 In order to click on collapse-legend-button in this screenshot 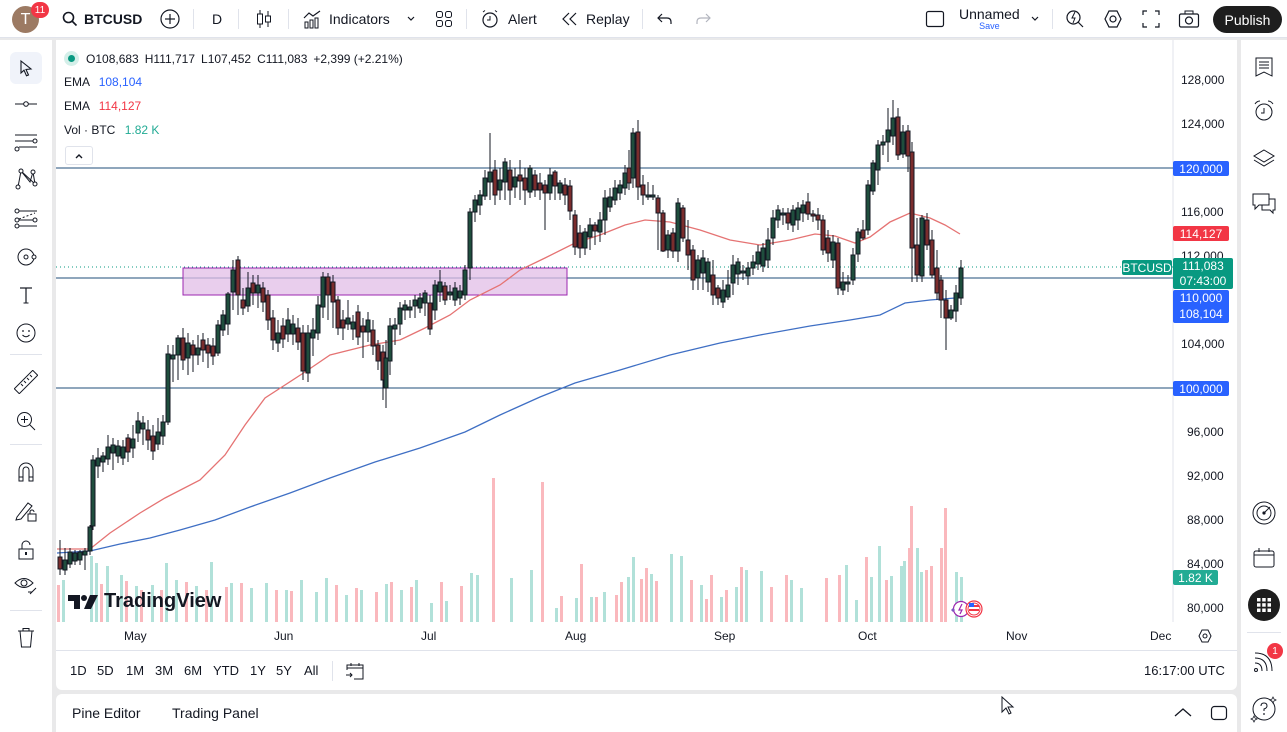, I will do `click(79, 155)`.